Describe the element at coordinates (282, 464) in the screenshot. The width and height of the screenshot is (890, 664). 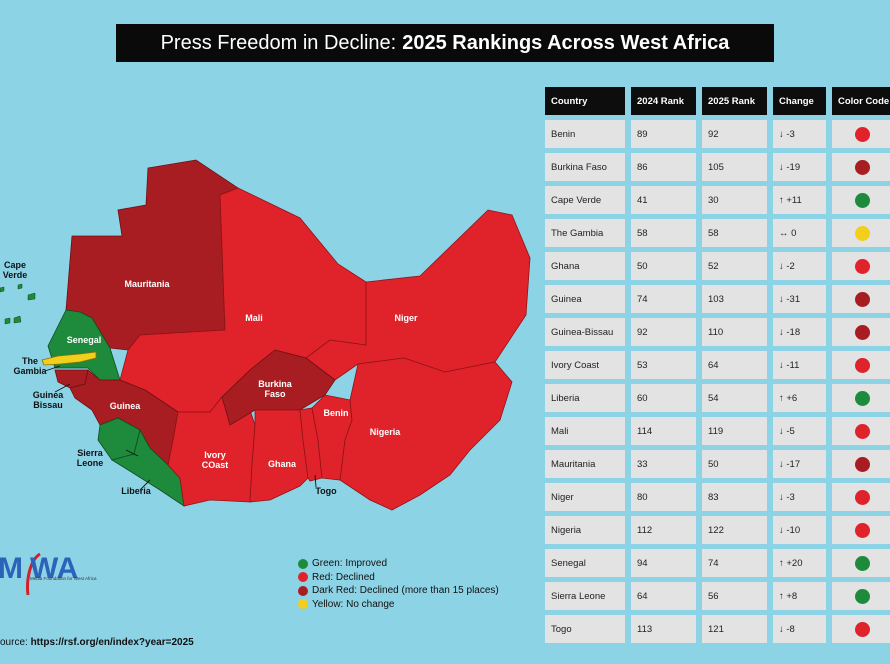
I see `label-ghana: Ghana` at that location.